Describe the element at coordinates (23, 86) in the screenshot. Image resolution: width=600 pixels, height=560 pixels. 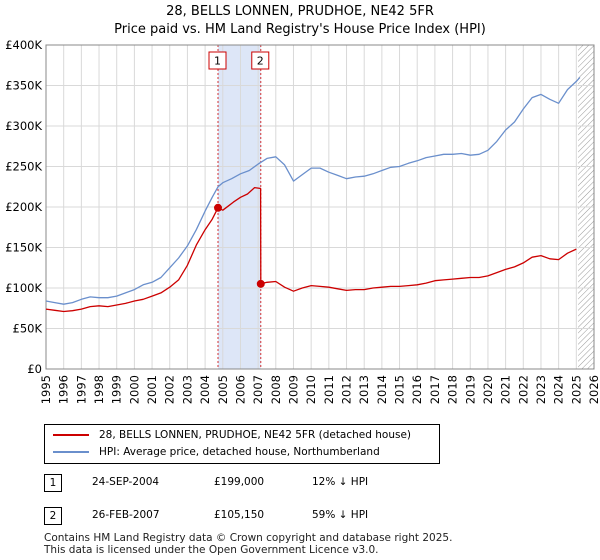
I see `y-tick-label: £350K` at that location.